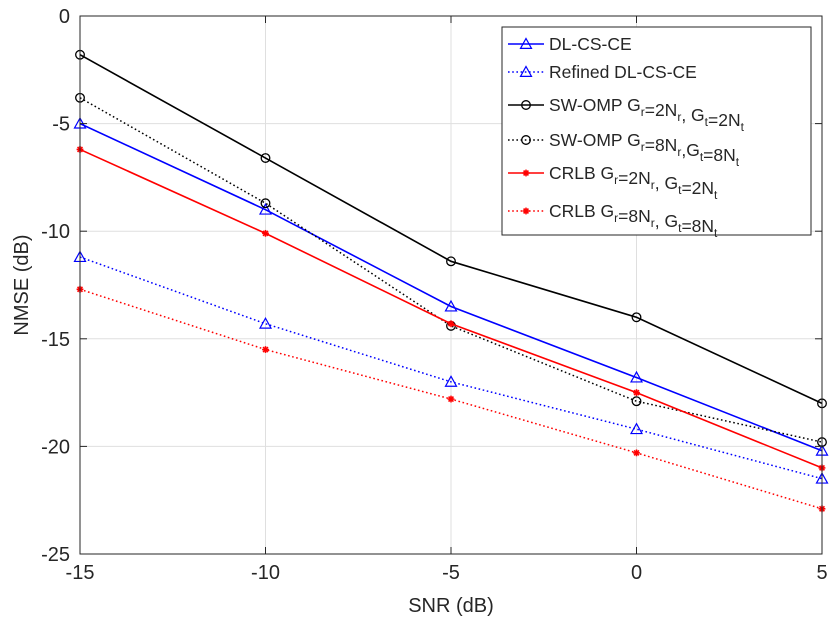 This screenshot has height=624, width=830. What do you see at coordinates (821, 573) in the screenshot?
I see `x-tick-label: 5` at bounding box center [821, 573].